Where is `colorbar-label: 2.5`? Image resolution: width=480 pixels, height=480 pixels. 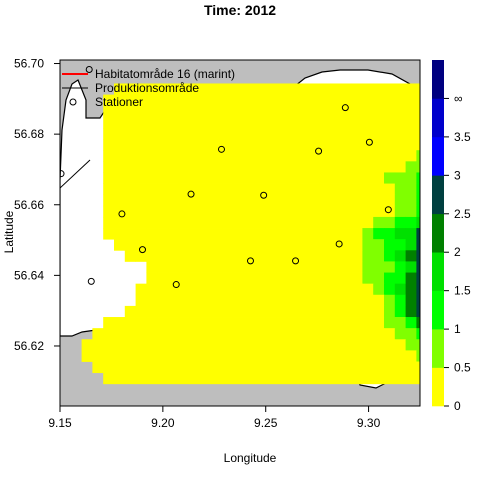
colorbar-label: 2.5 is located at coordinates (462, 214).